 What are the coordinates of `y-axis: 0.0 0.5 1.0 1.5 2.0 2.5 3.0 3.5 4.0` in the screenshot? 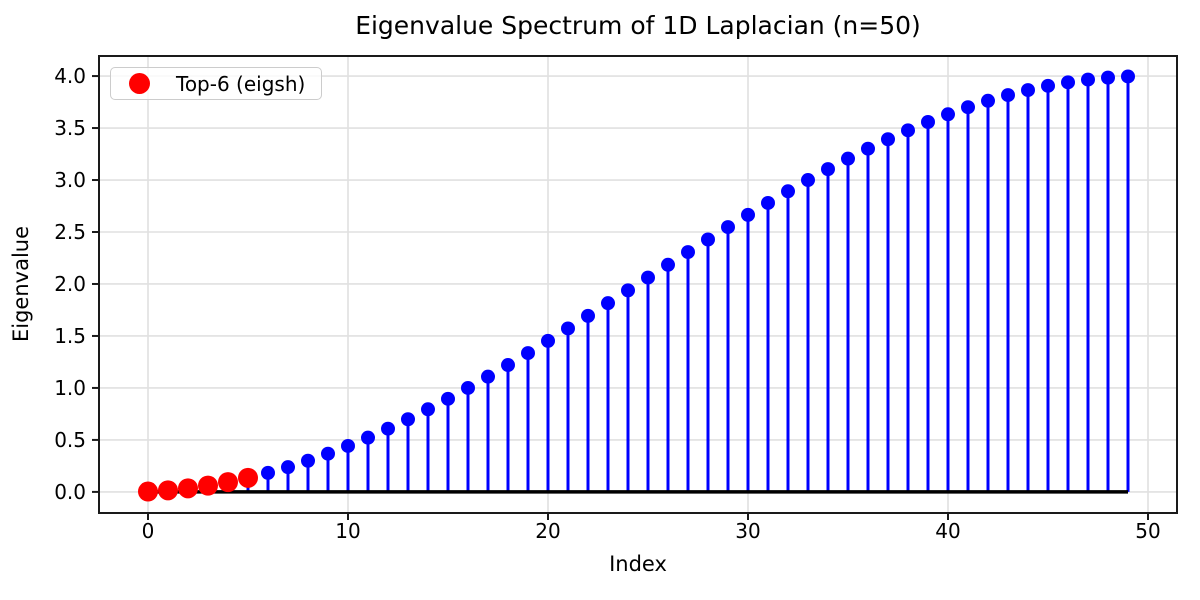 It's located at (76, 284).